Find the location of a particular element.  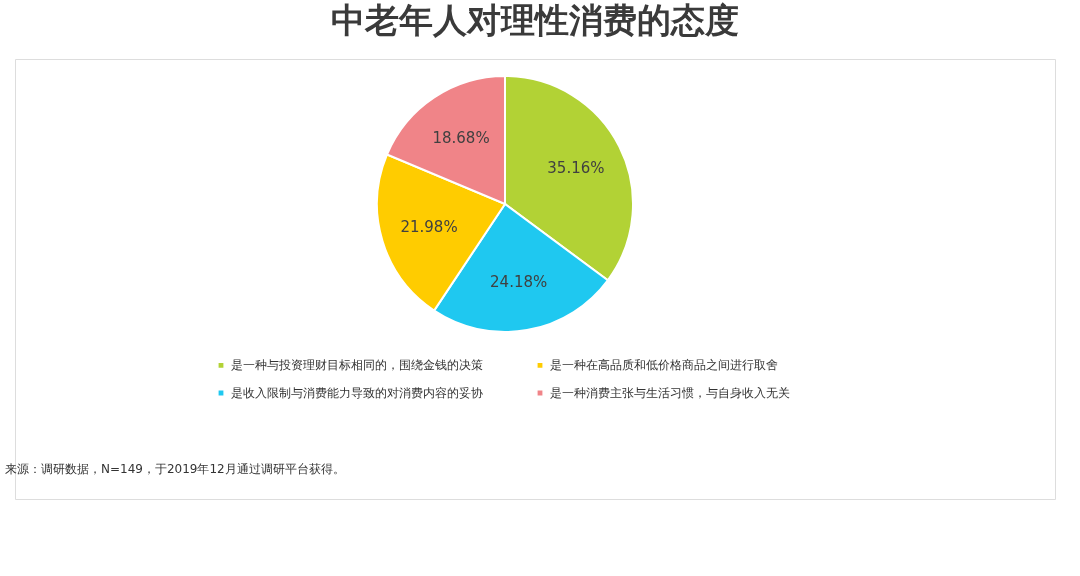

legend-label: 是一种与投资理财目标相同的，围绕金钱的决策 is located at coordinates (357, 365).